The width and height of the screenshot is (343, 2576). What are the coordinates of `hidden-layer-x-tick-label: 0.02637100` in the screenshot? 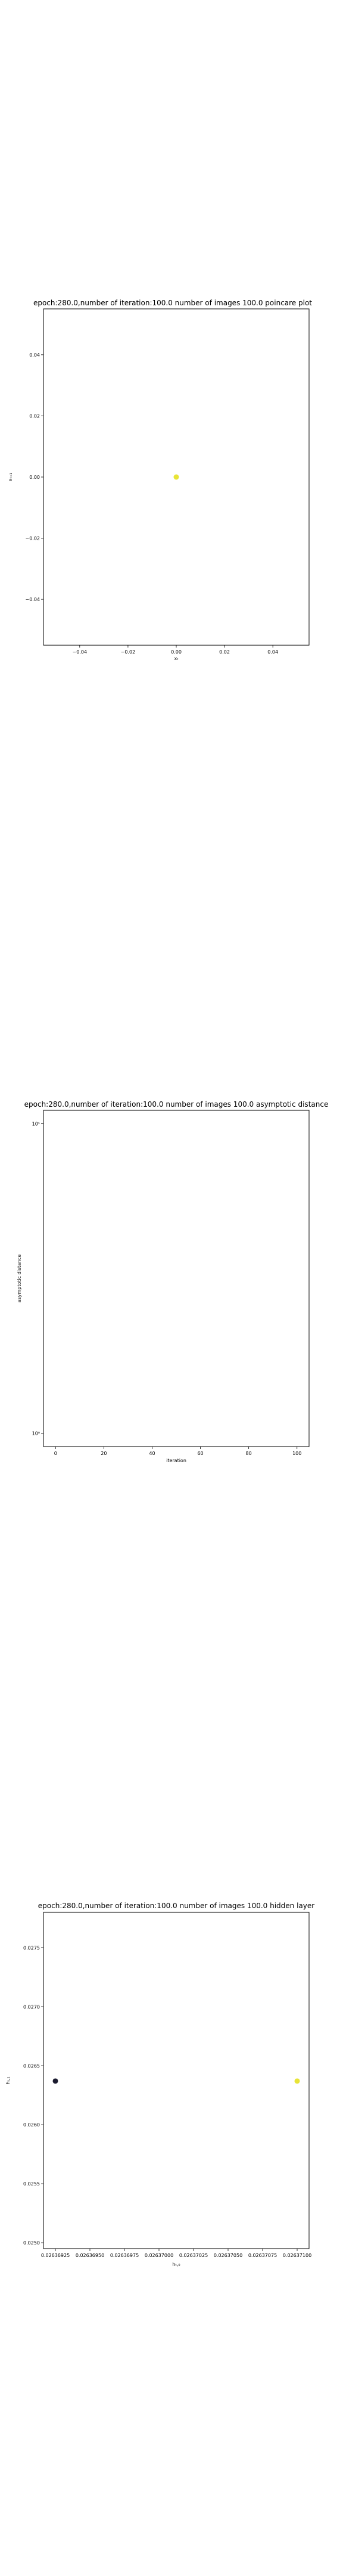 It's located at (297, 2255).